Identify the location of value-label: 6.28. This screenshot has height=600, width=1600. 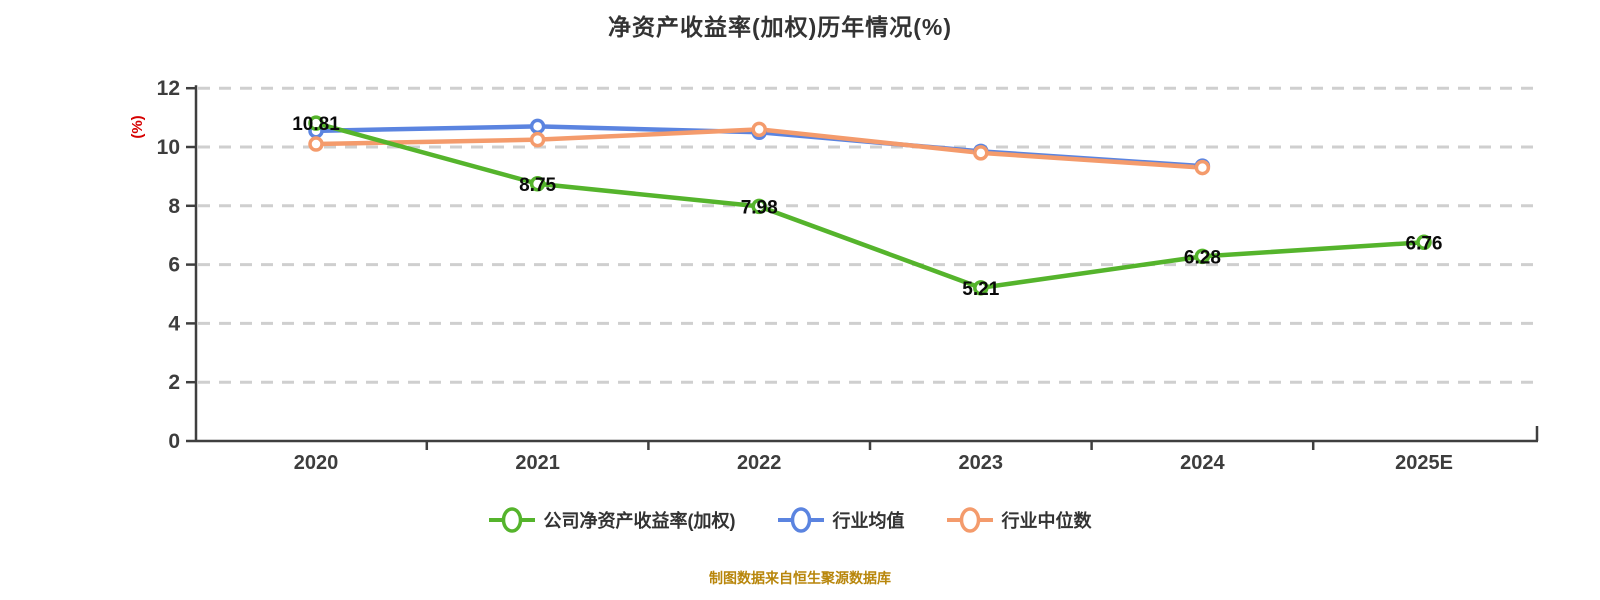
(1202, 257).